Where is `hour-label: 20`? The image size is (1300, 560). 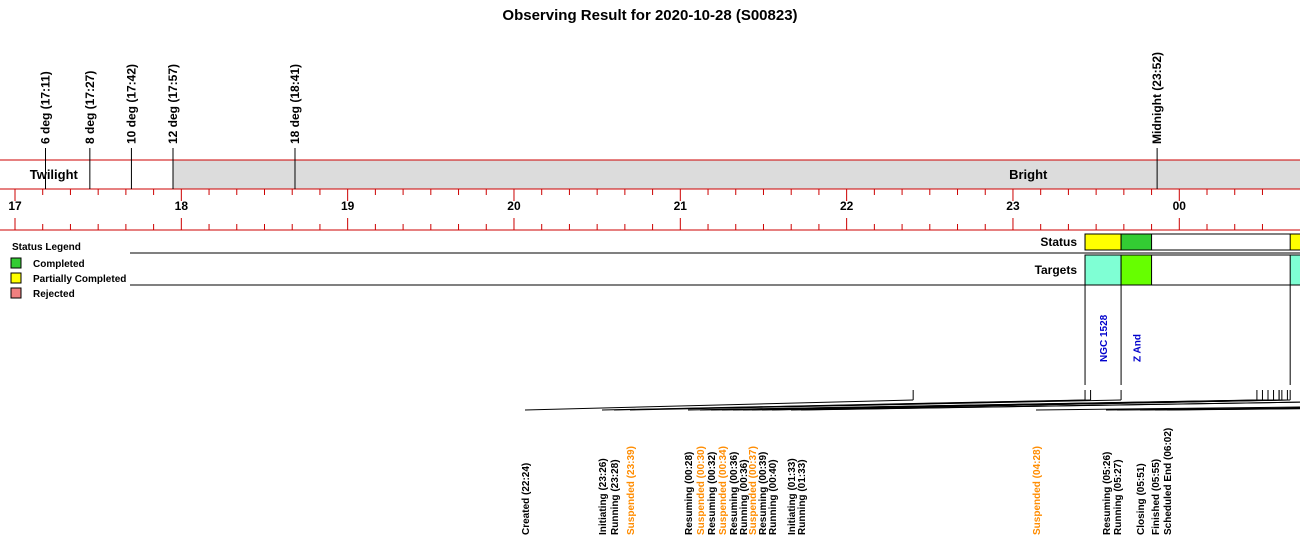
hour-label: 20 is located at coordinates (514, 206).